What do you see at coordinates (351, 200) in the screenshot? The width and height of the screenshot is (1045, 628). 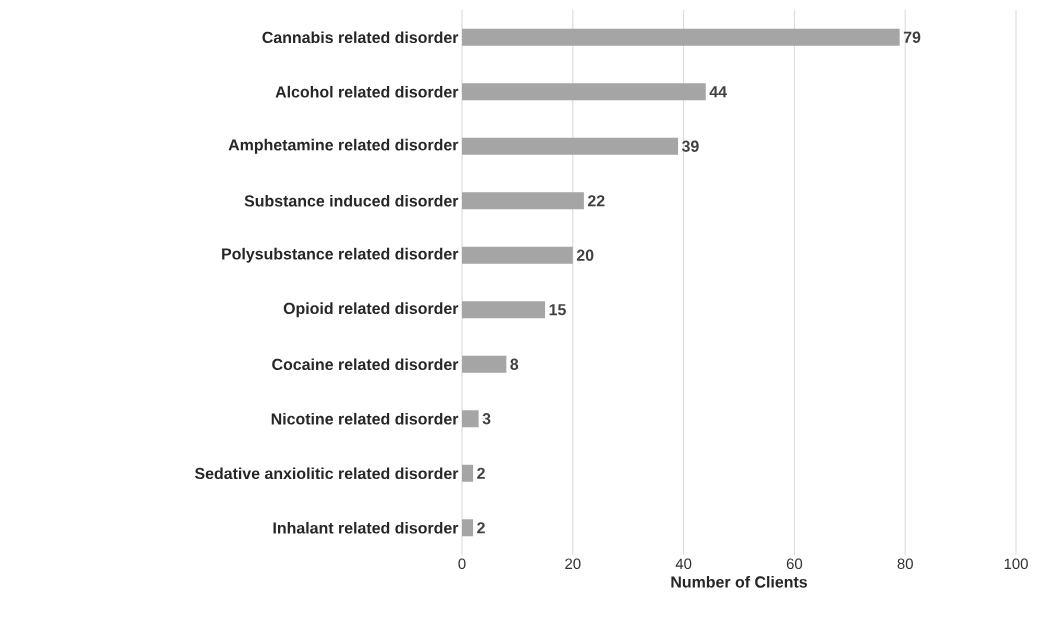 I see `y-tick-label: Substance induced disorder` at bounding box center [351, 200].